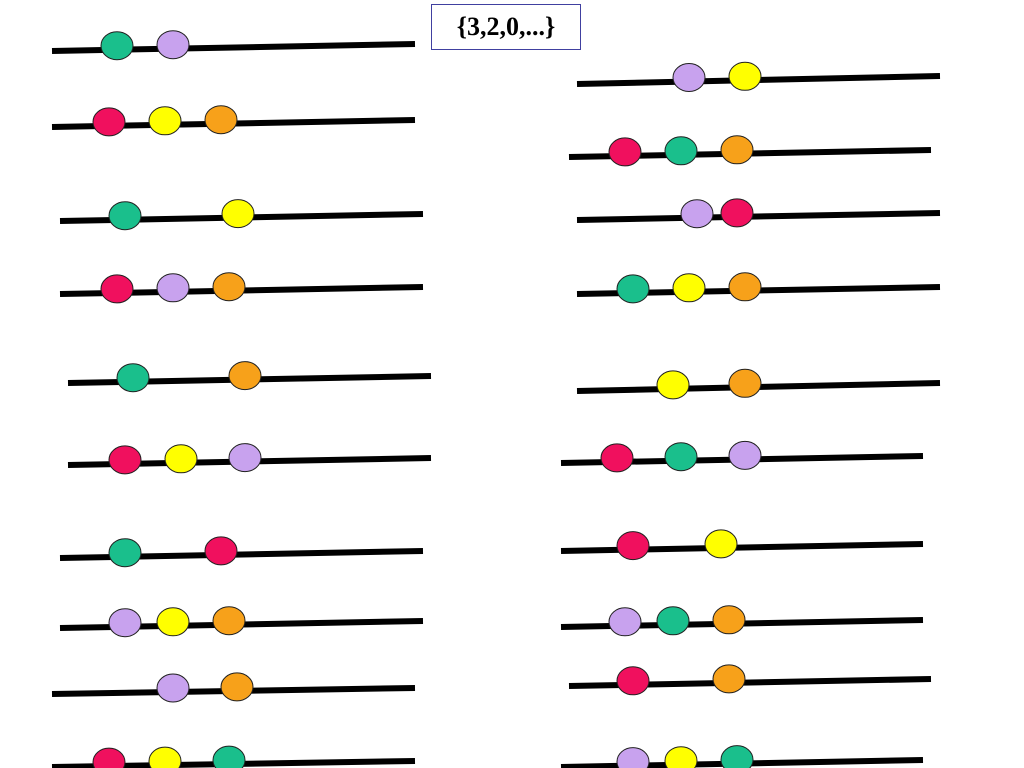 This screenshot has height=768, width=1024. What do you see at coordinates (506, 27) in the screenshot?
I see `sequence-label: {3,2,0,...}` at bounding box center [506, 27].